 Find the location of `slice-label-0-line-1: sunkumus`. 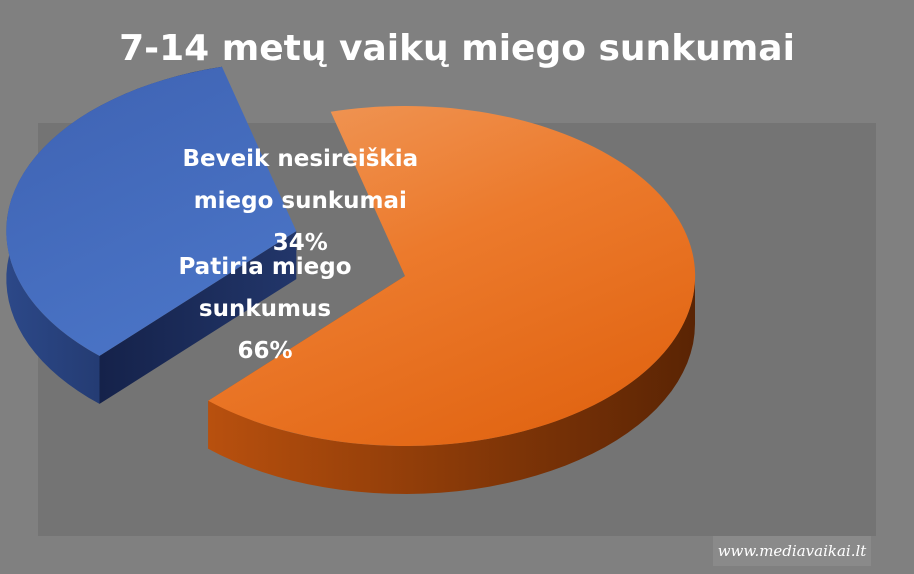

slice-label-0-line-1: sunkumus is located at coordinates (265, 309).